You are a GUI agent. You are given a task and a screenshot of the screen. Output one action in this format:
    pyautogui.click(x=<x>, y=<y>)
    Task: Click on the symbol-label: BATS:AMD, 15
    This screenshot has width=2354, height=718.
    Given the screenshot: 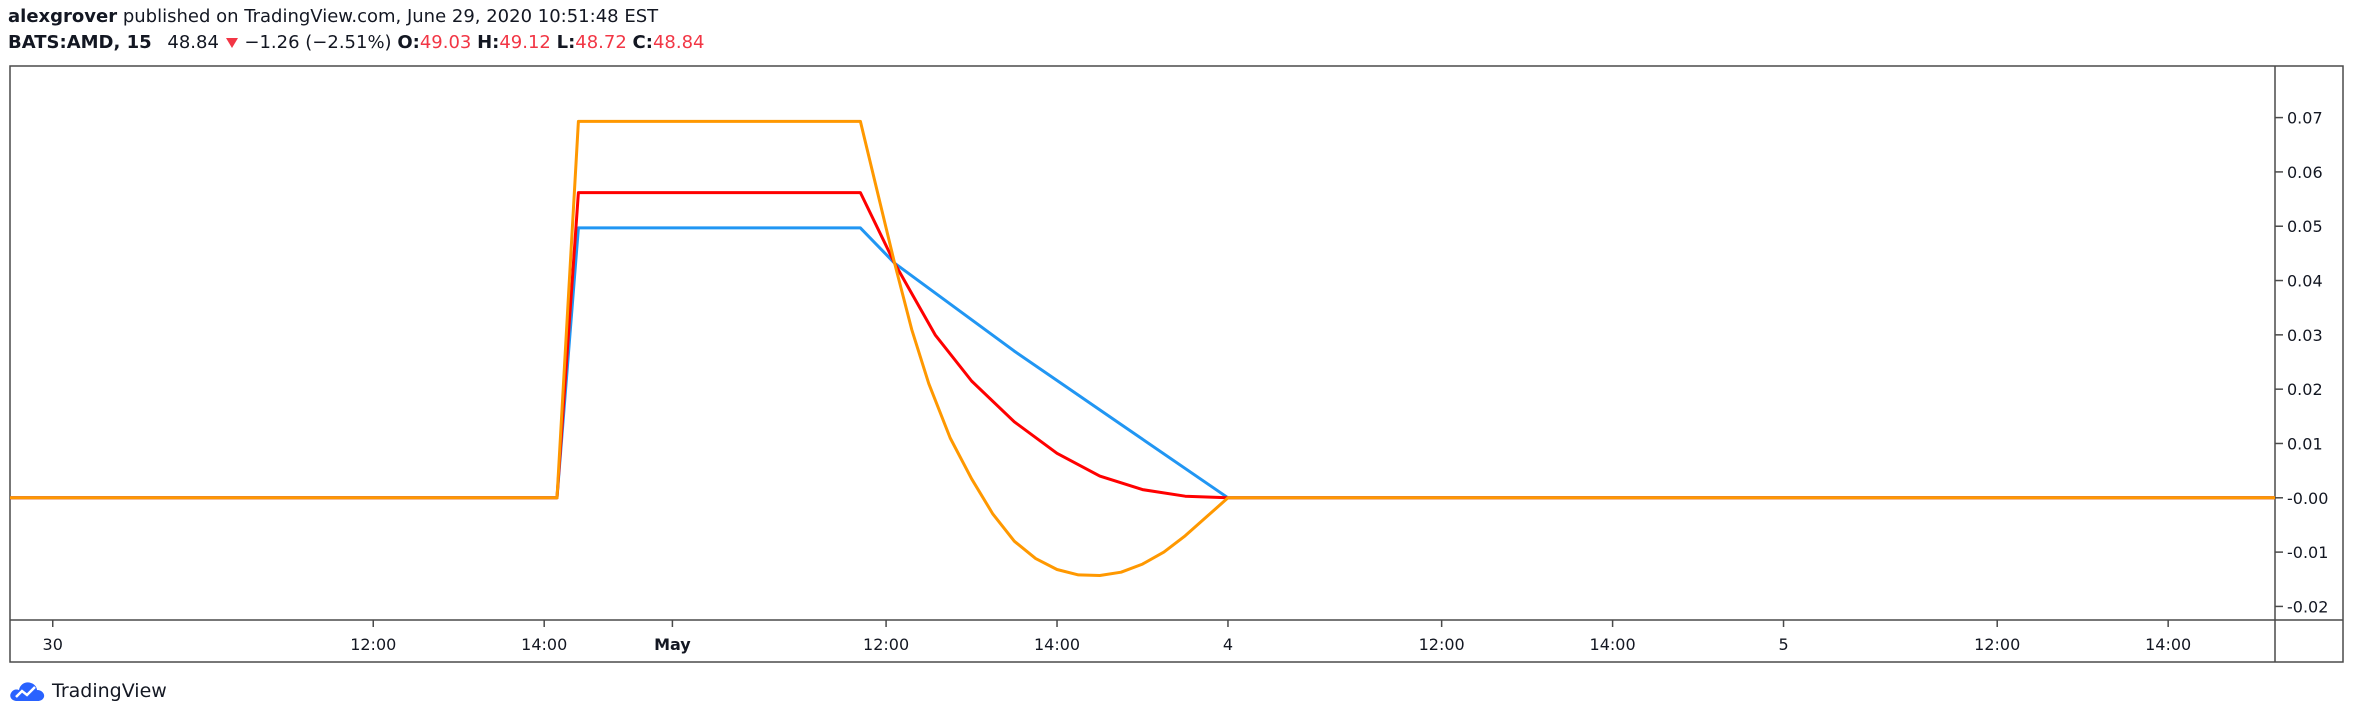 What is the action you would take?
    pyautogui.click(x=80, y=42)
    